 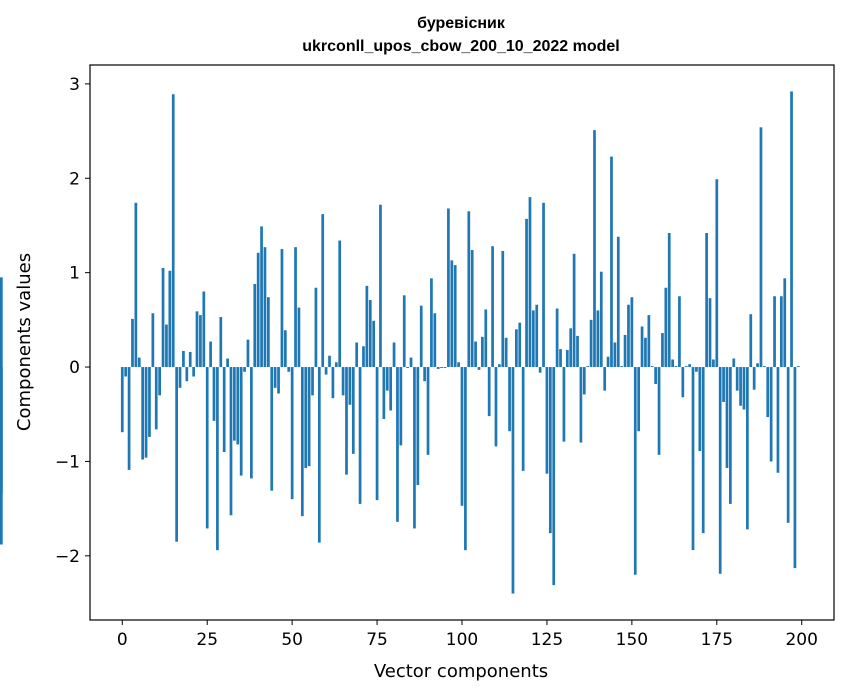 What do you see at coordinates (67, 557) in the screenshot?
I see `y-tick-label: −2` at bounding box center [67, 557].